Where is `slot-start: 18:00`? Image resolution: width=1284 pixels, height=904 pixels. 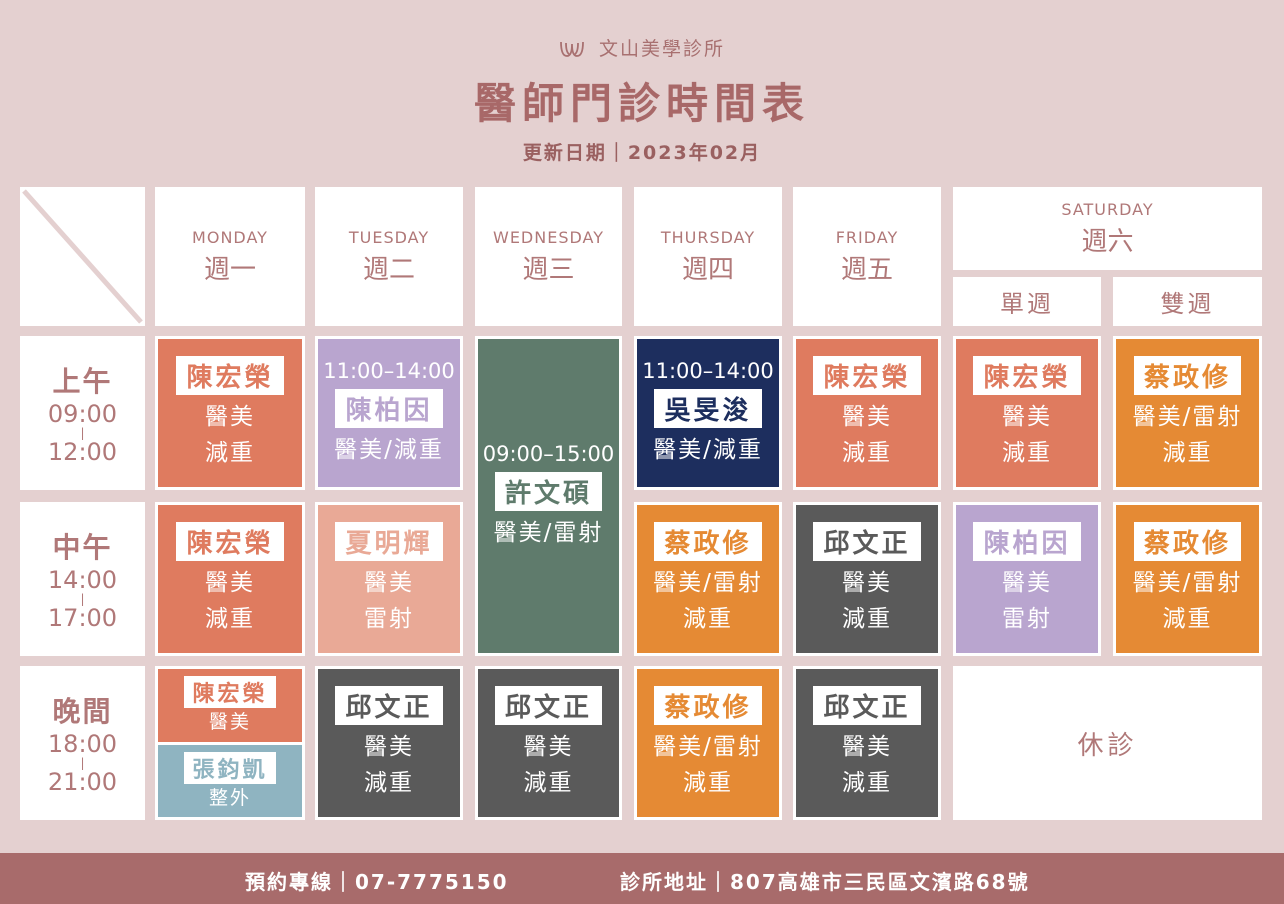
slot-start: 18:00 is located at coordinates (82, 744).